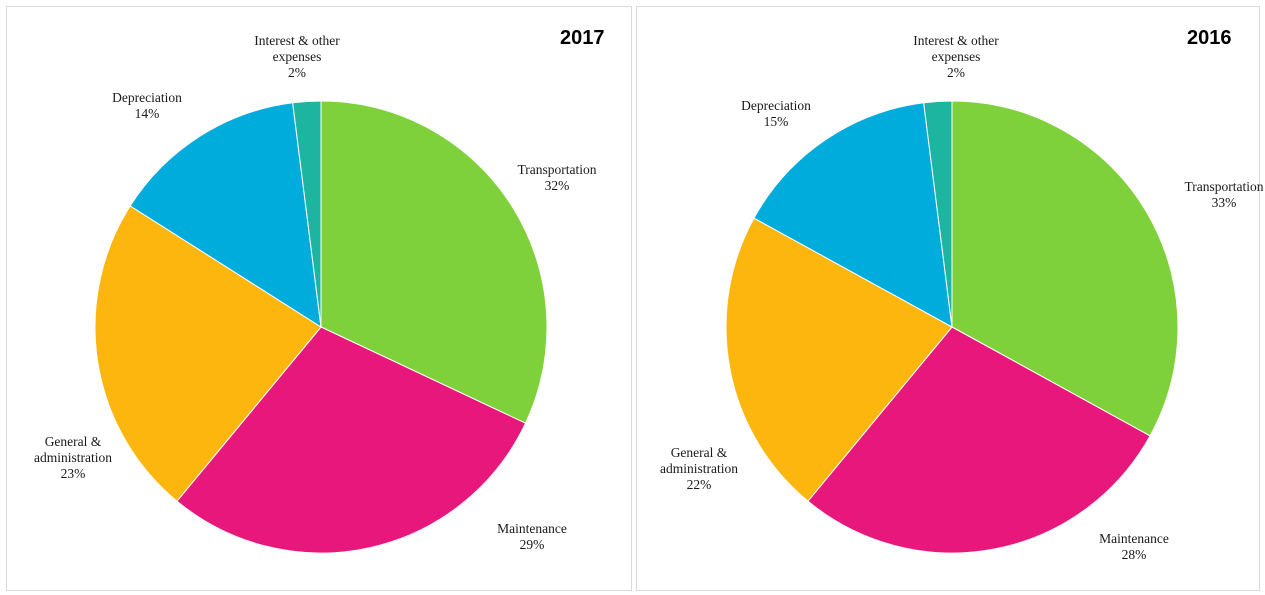  I want to click on slice-label-transportation: Transportation 33%, so click(1224, 194).